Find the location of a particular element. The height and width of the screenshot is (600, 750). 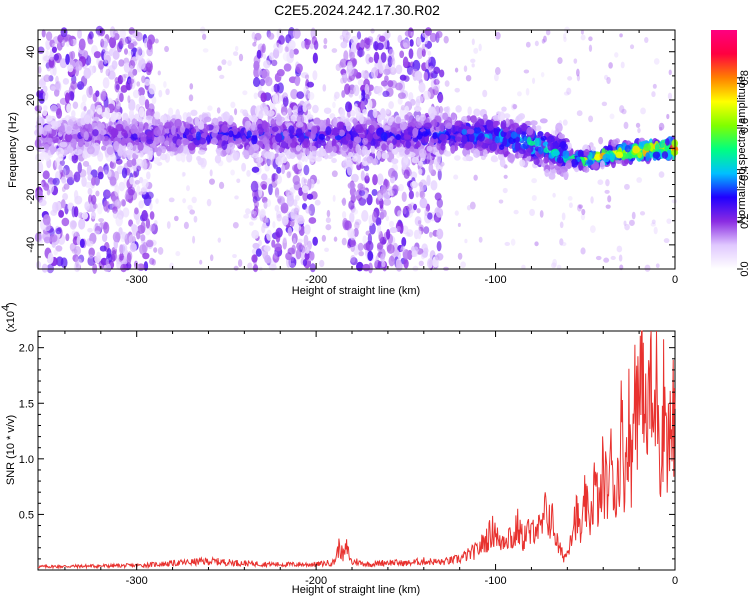

colorbar-tick-label: 0.8 is located at coordinates (744, 77).